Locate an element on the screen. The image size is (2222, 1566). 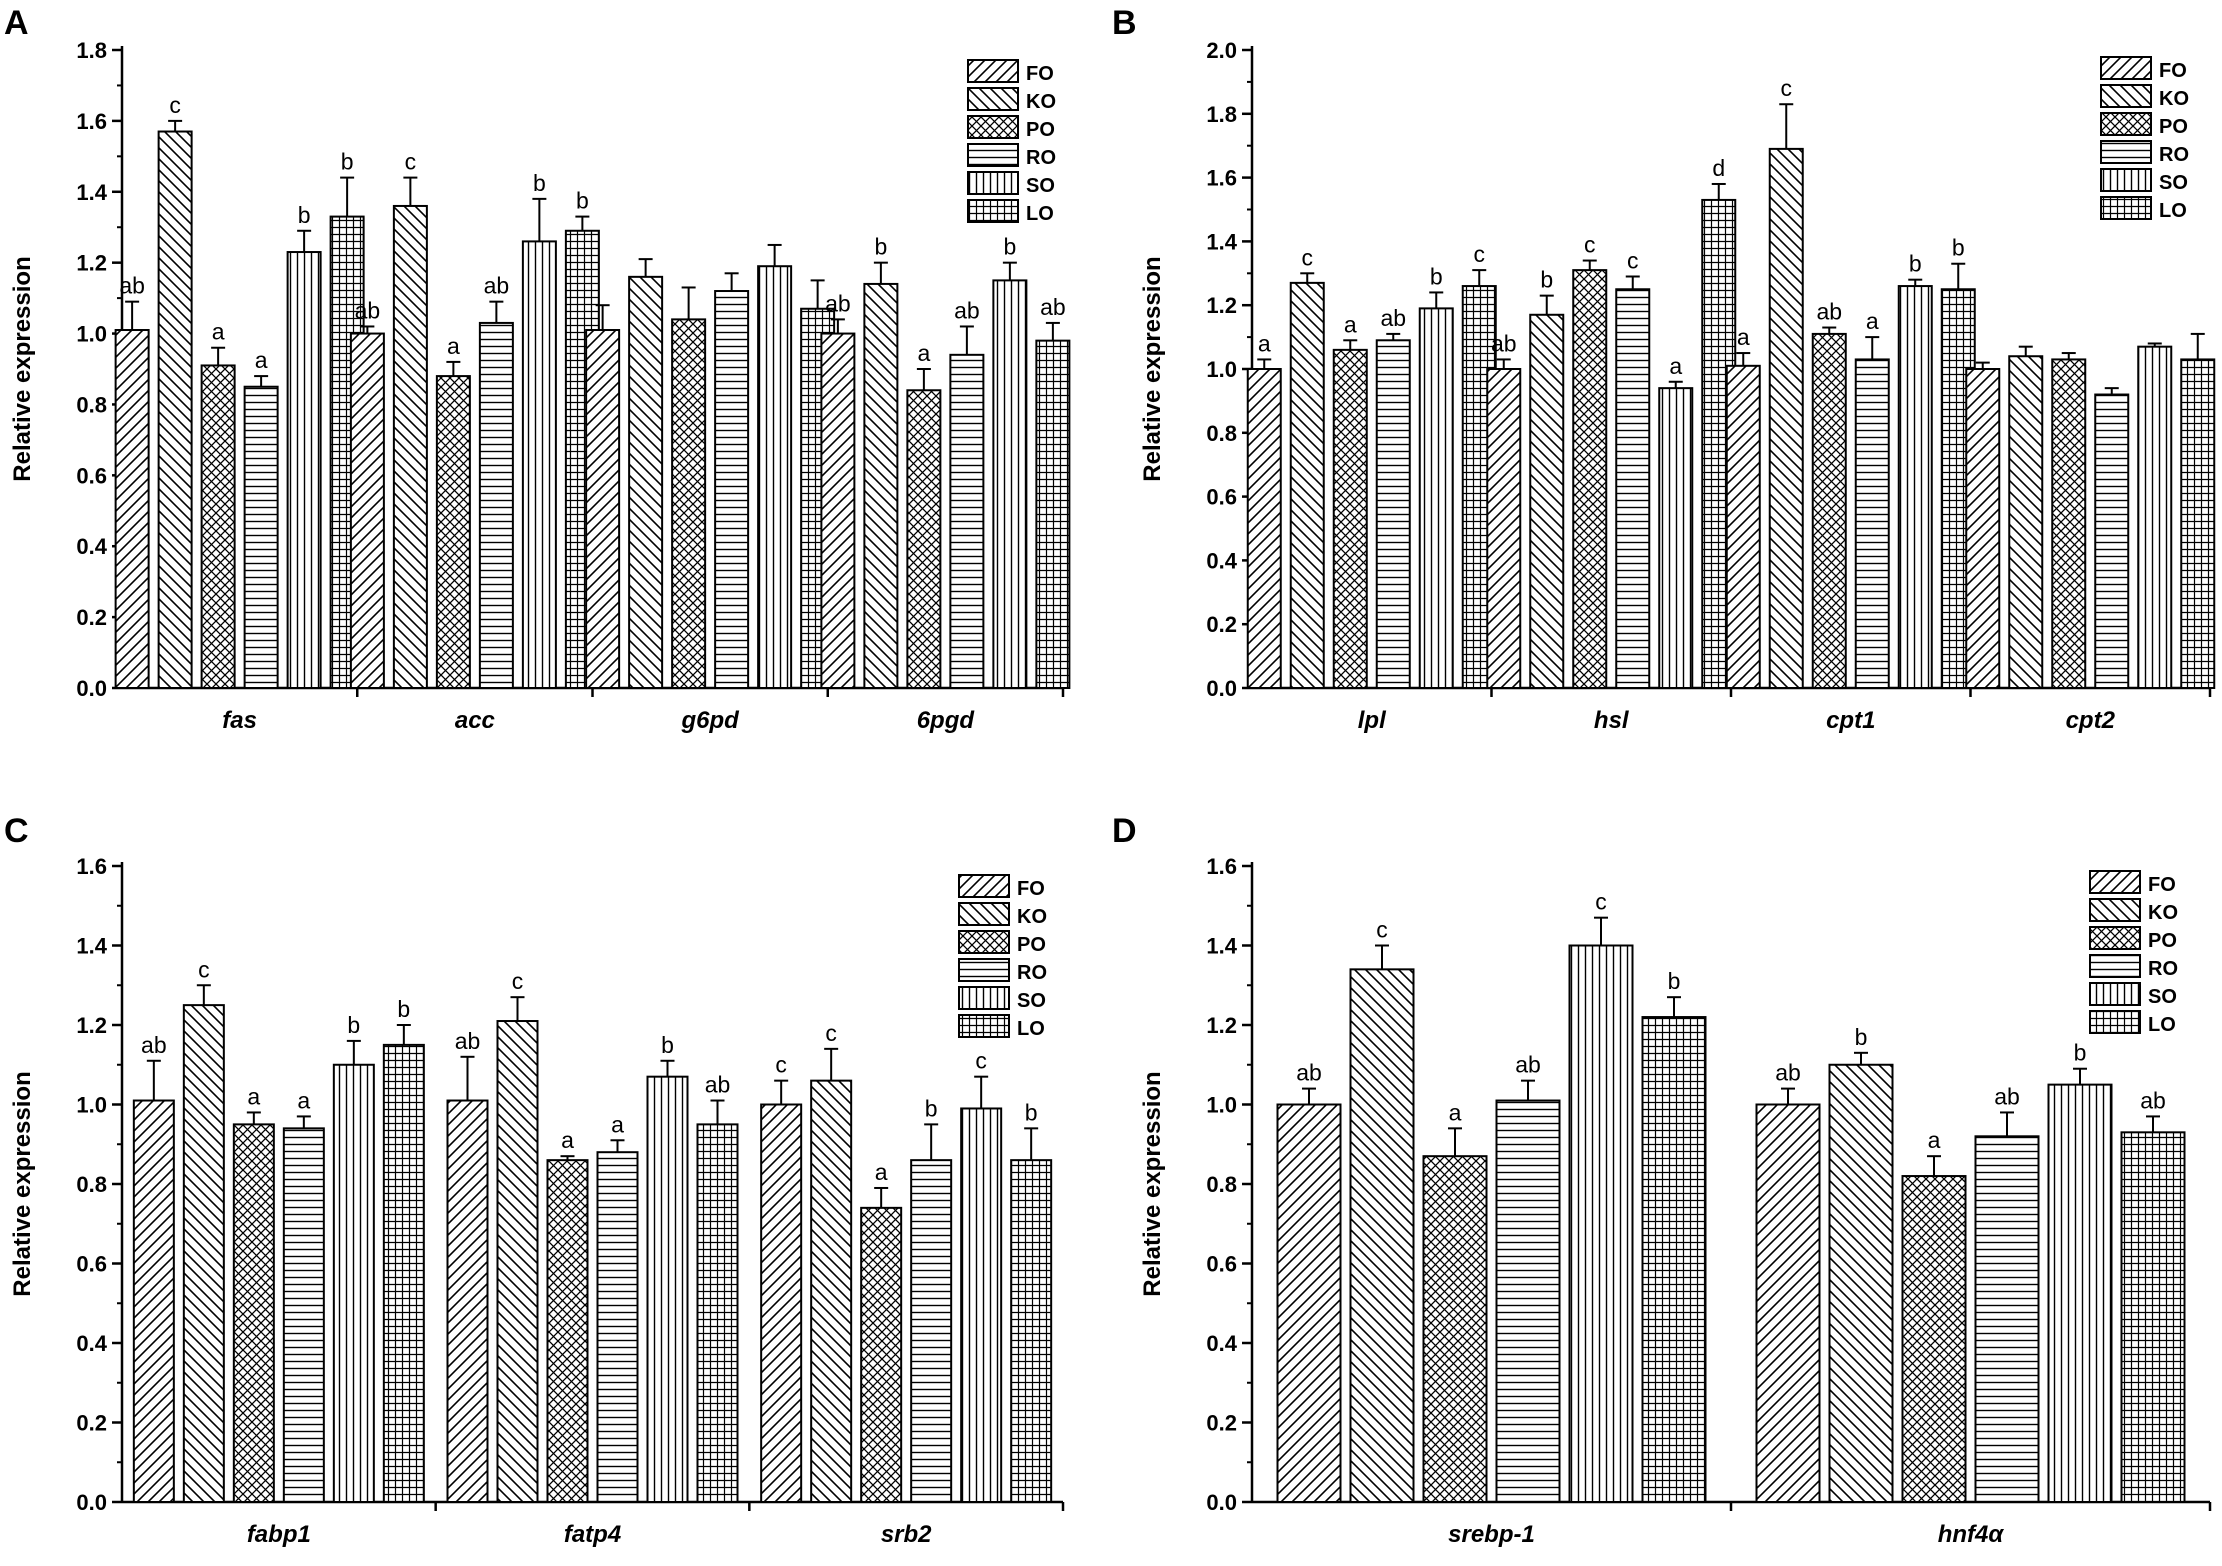
x-category-label: hsl is located at coordinates (1612, 720).